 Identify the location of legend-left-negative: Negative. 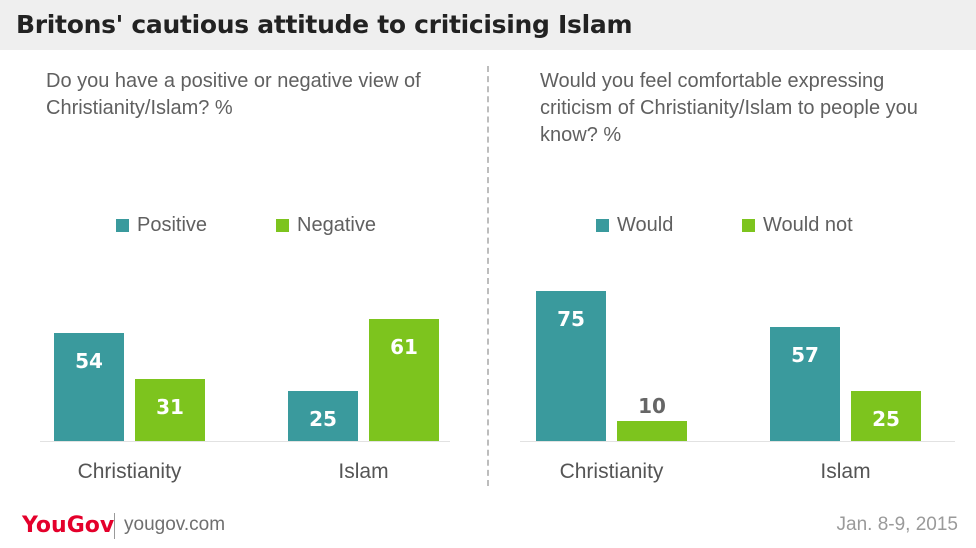
(326, 225).